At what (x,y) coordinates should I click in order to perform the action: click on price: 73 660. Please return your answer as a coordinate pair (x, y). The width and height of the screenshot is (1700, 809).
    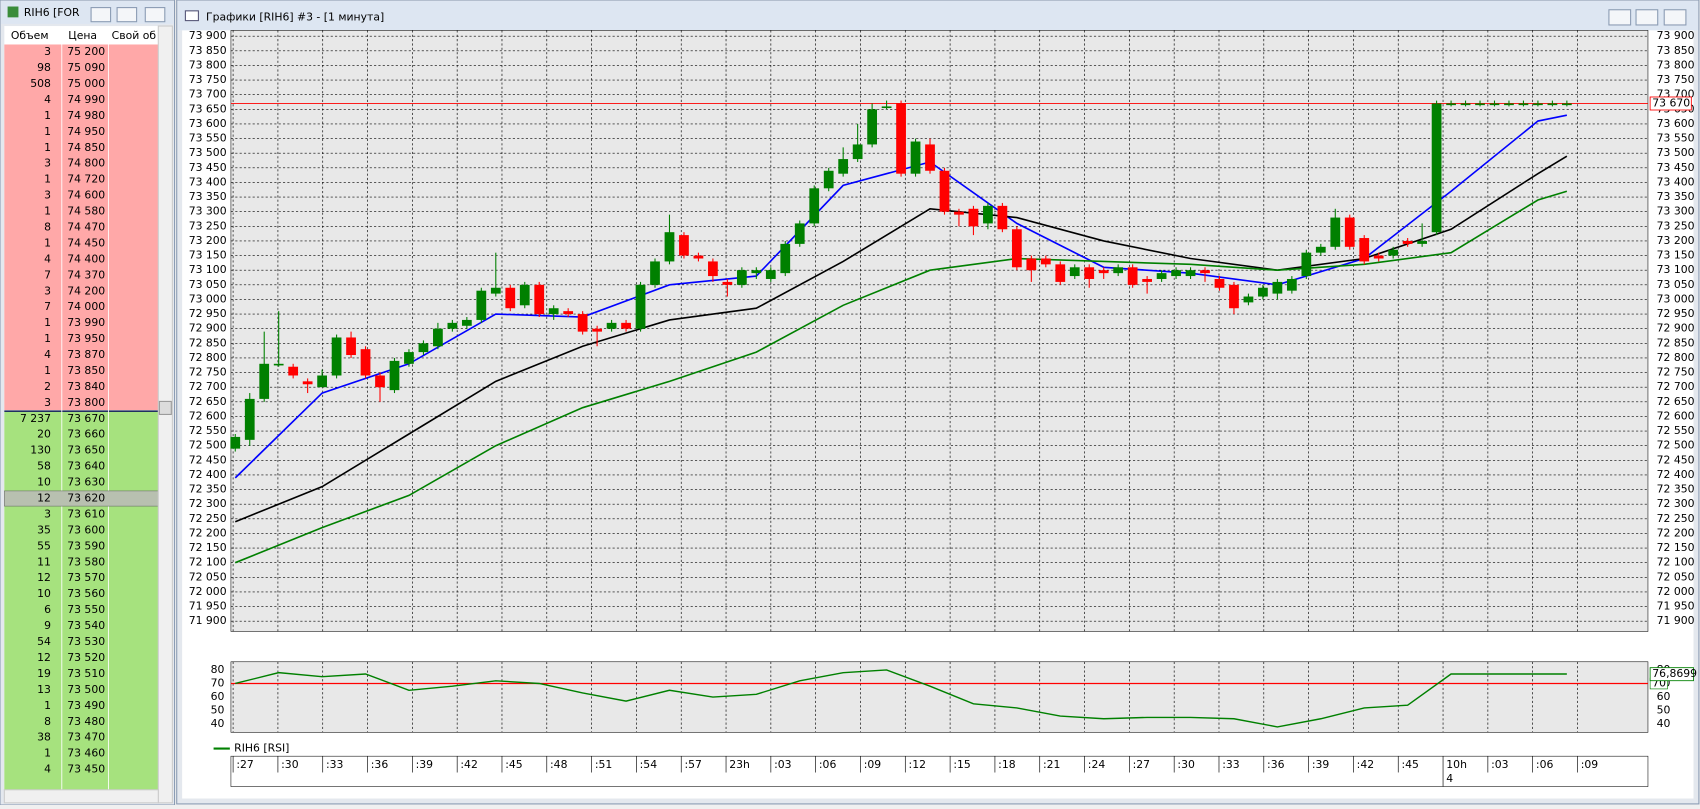
    Looking at the image, I should click on (86, 434).